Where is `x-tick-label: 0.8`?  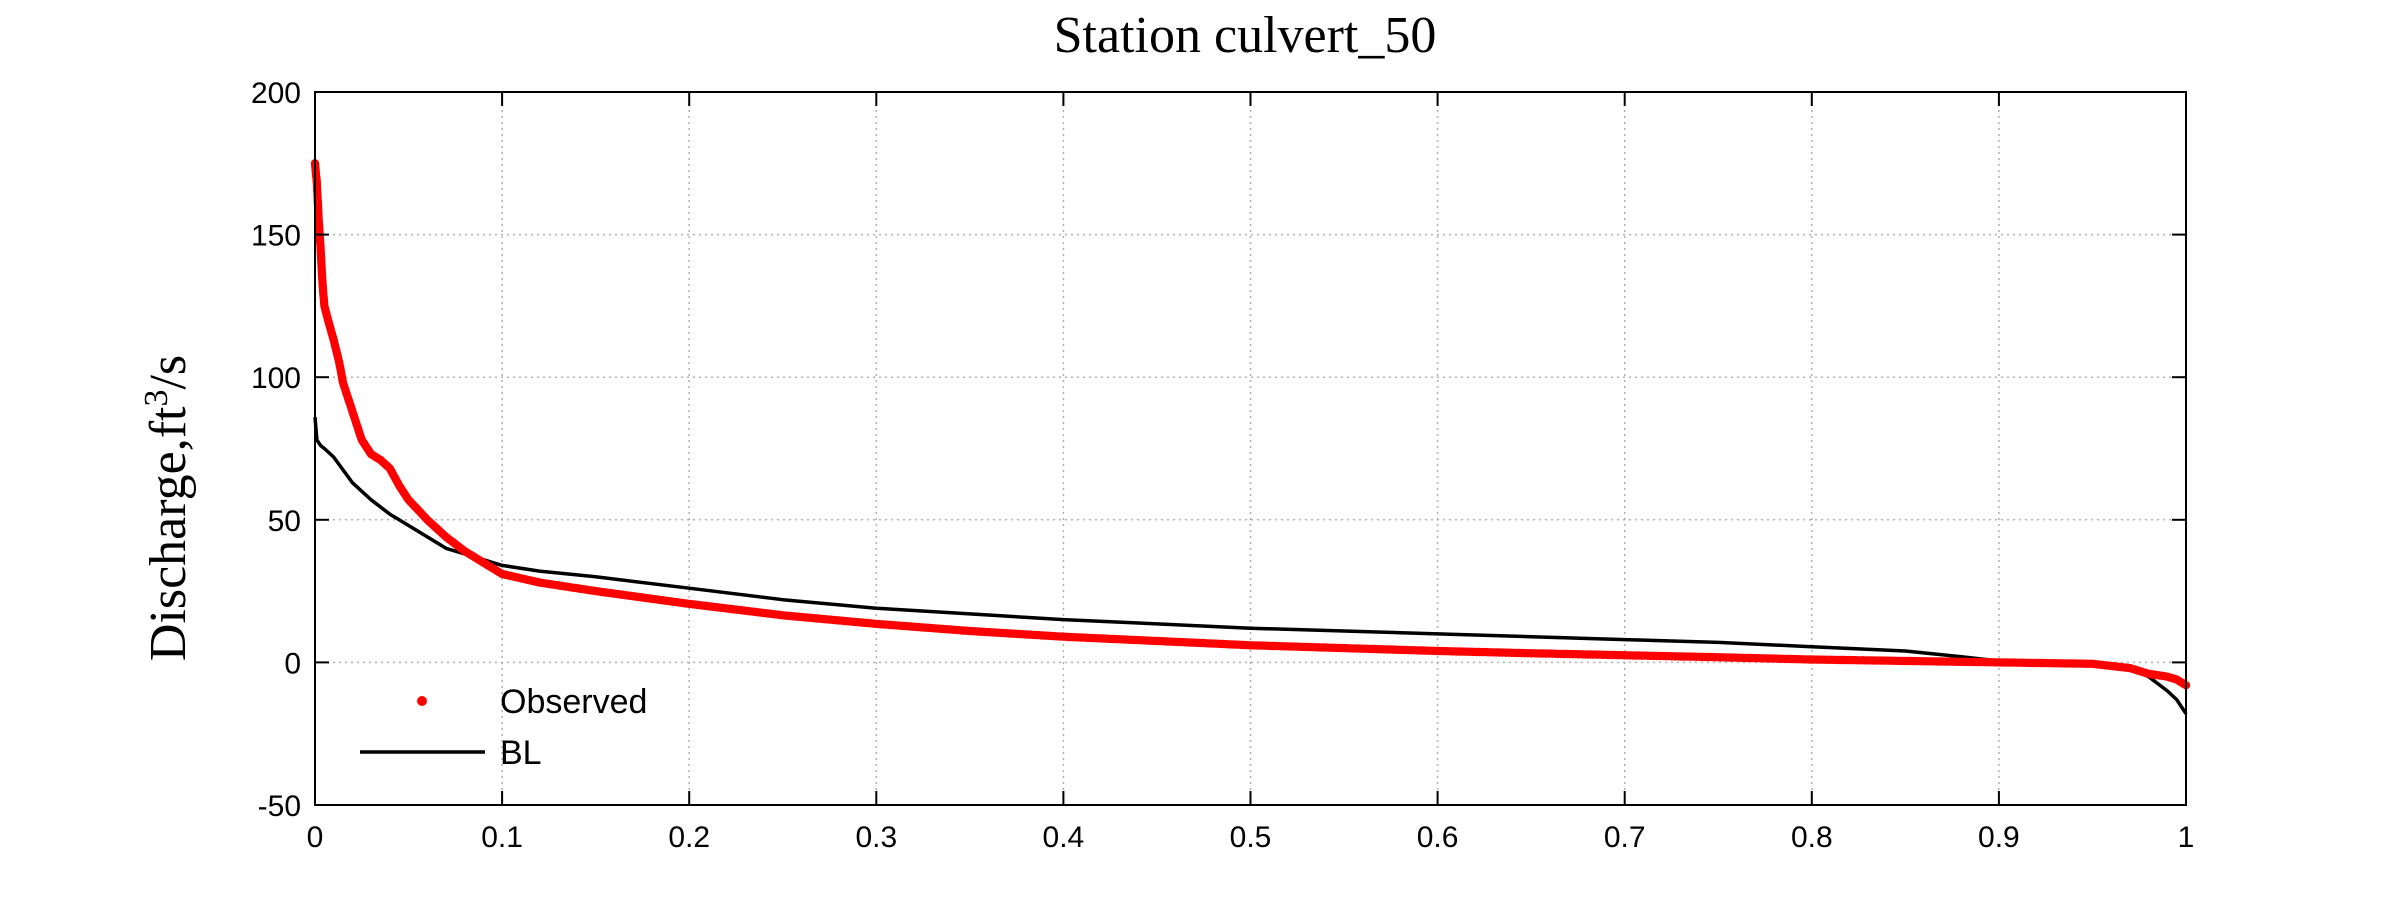 x-tick-label: 0.8 is located at coordinates (1812, 837).